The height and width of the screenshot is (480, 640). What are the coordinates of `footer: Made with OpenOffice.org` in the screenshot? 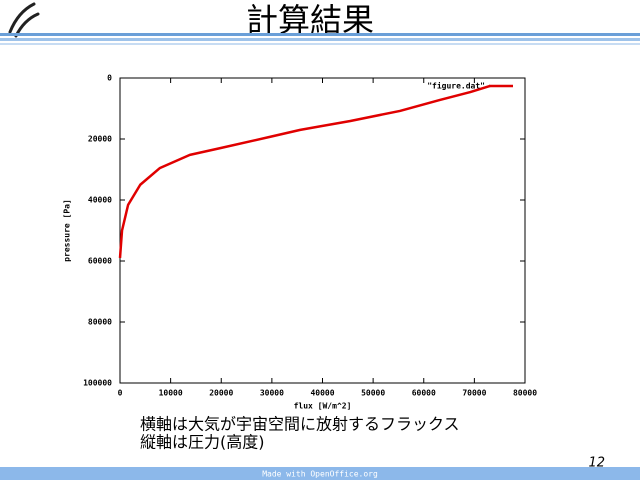 It's located at (320, 474).